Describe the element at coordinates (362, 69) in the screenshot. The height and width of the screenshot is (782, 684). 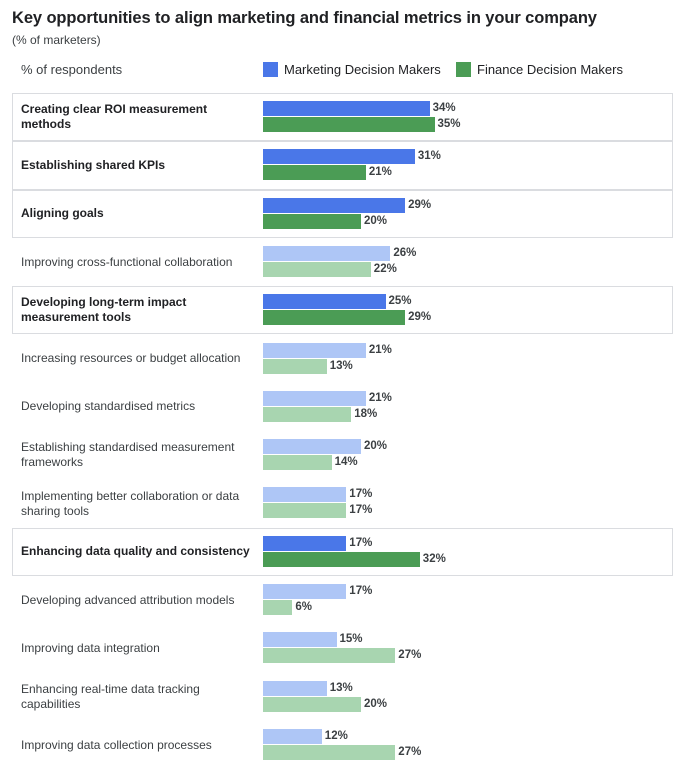
I see `legend-marketing-label: Marketing Decision Makers` at that location.